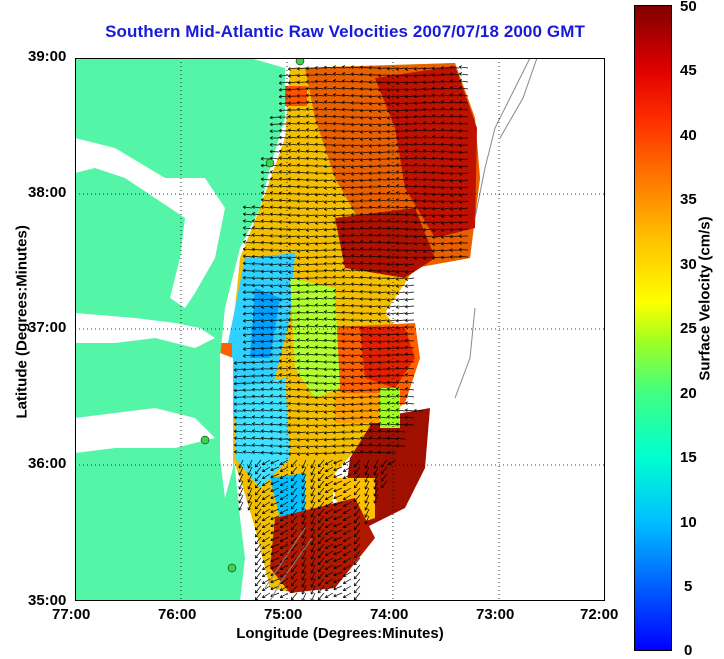 Image resolution: width=724 pixels, height=659 pixels. I want to click on colorbar-tick: 5, so click(688, 586).